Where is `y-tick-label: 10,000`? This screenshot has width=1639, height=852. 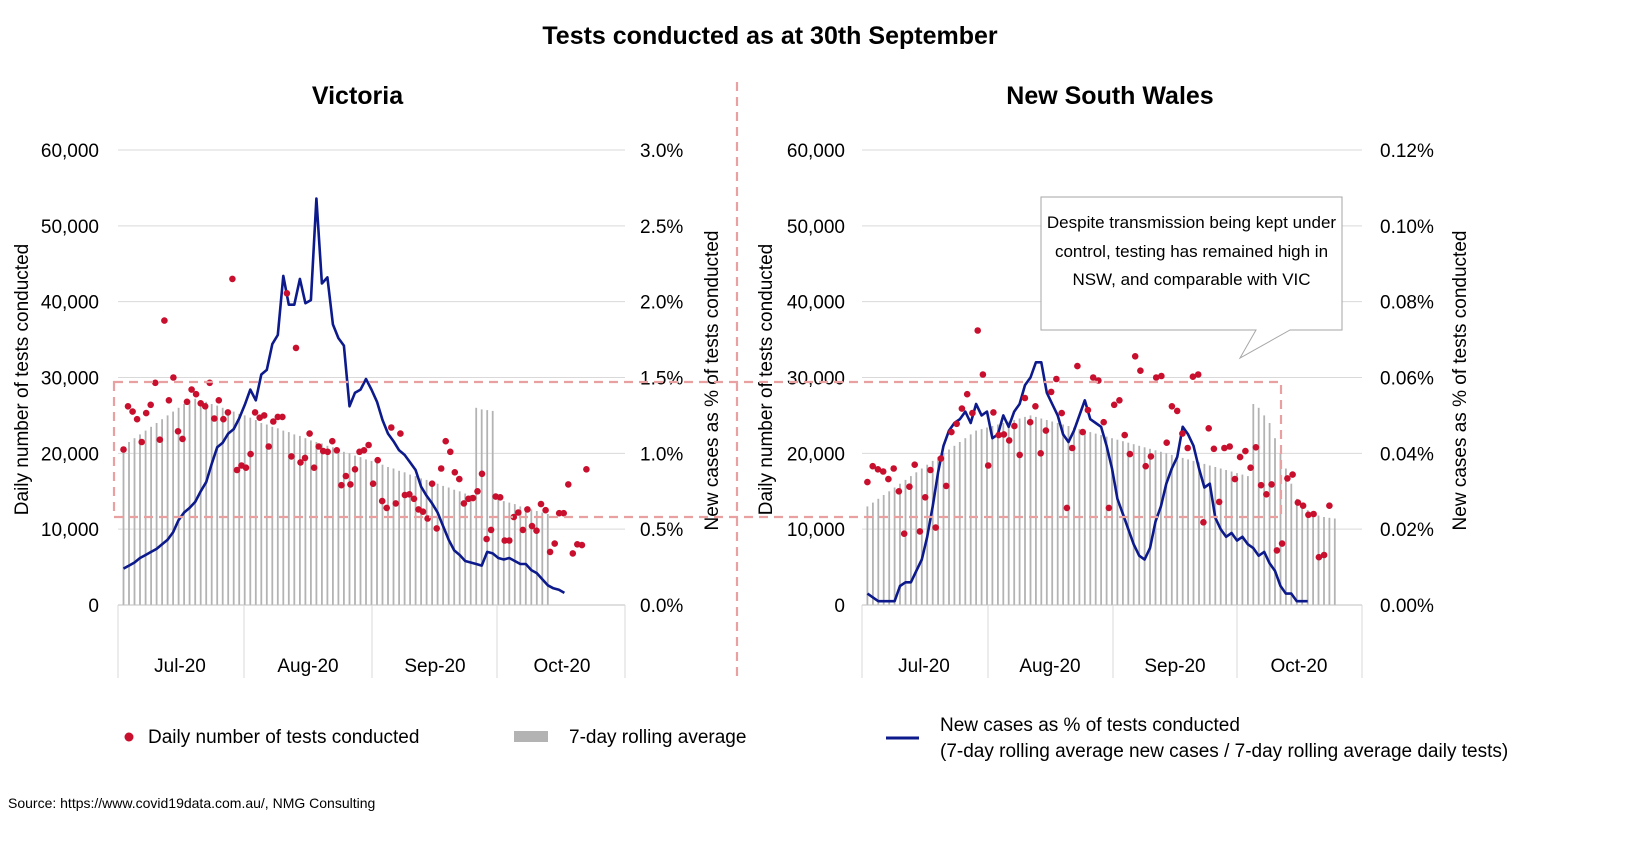 y-tick-label: 10,000 is located at coordinates (70, 530).